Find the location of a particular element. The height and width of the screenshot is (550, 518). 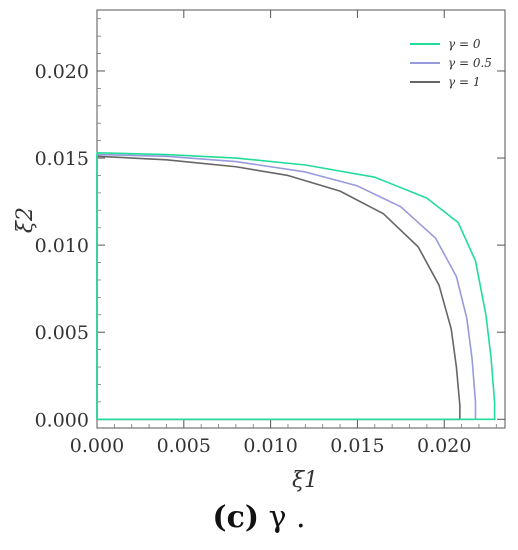

x-tick-label-2: 0.010 is located at coordinates (270, 446).